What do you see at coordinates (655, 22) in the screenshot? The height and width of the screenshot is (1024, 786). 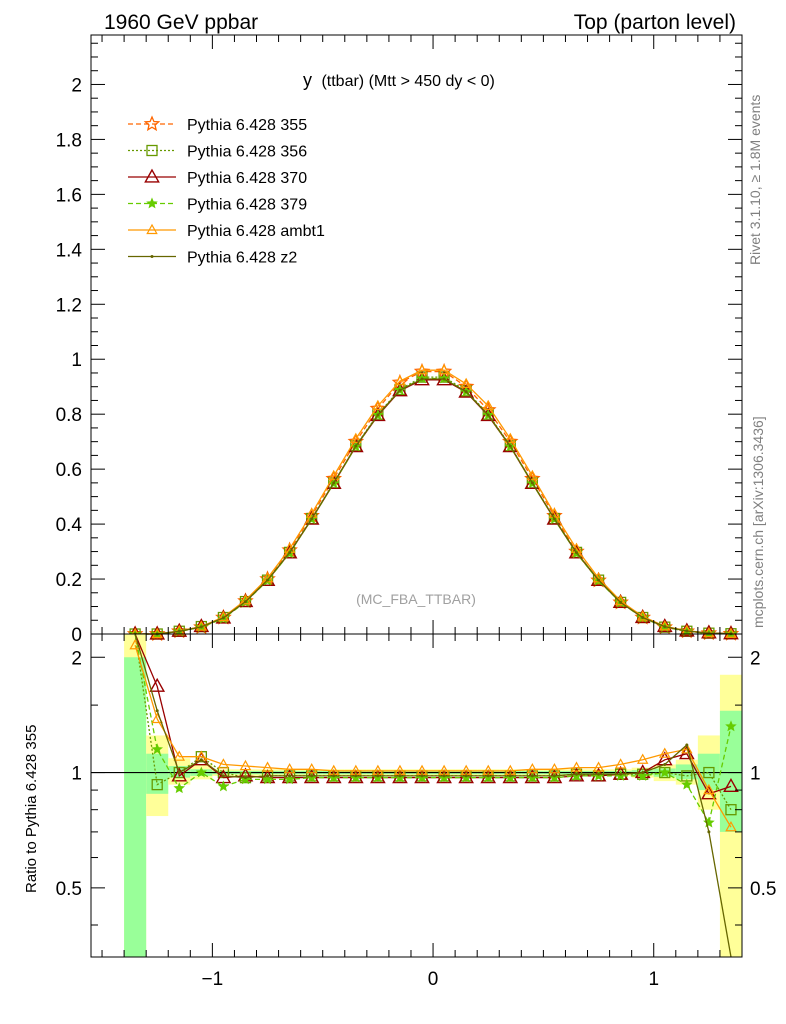 I see `header-right: Top (parton level)` at bounding box center [655, 22].